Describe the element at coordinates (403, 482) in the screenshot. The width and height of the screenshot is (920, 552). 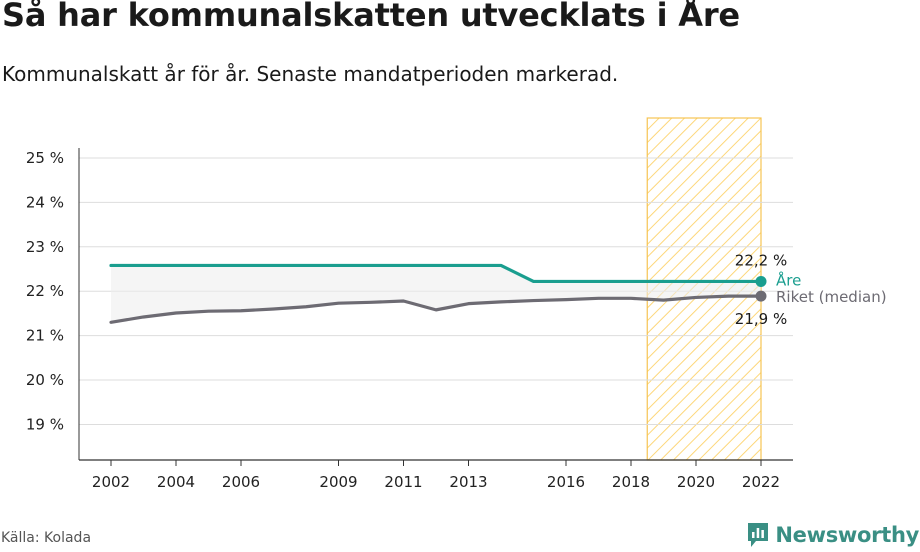
I see `x-tick-label: 2011` at that location.